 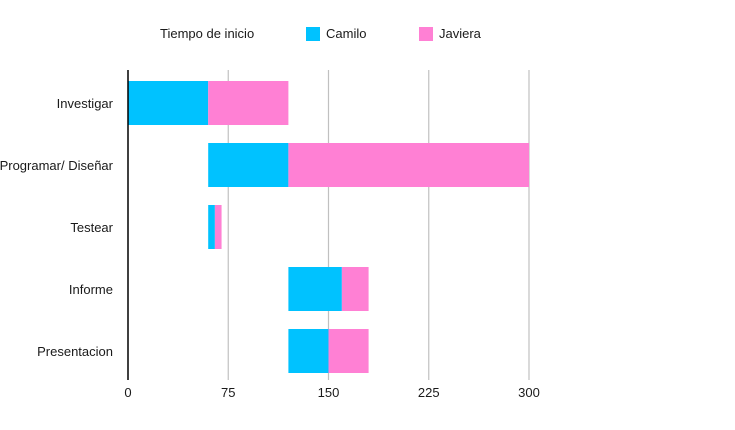 I want to click on legend-item-camilo: Camilo, so click(x=336, y=33).